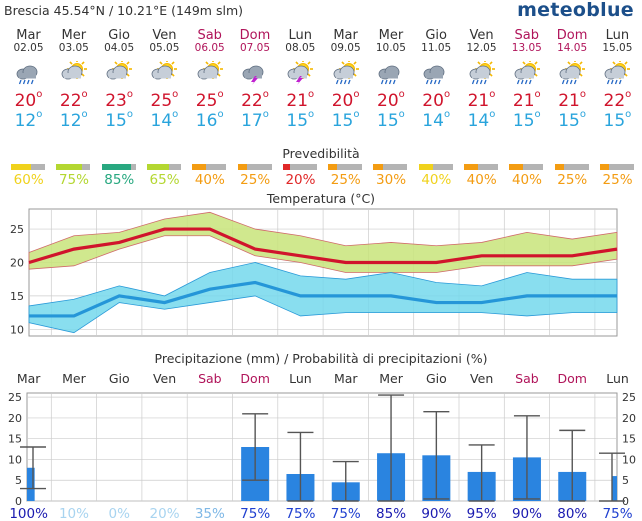 The width and height of the screenshot is (642, 521). Describe the element at coordinates (255, 100) in the screenshot. I see `max-temperature: 22o` at that location.